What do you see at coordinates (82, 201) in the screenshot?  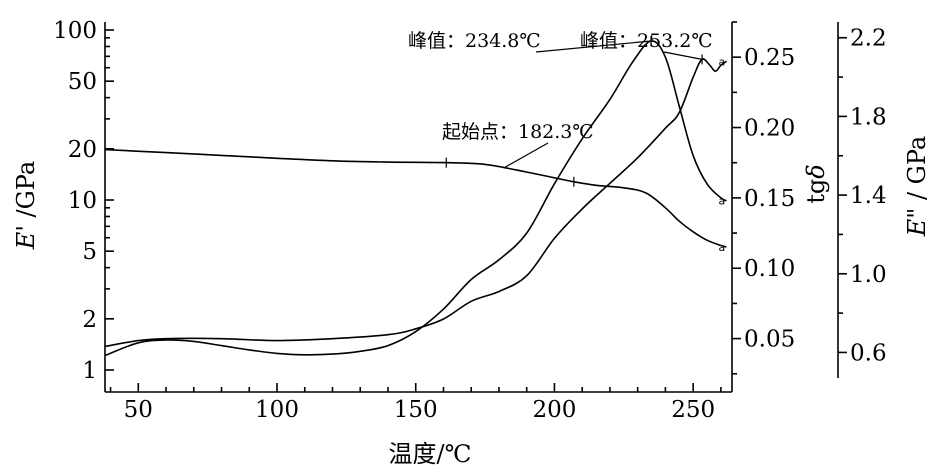 I see `left-tick-label: 10` at bounding box center [82, 201].